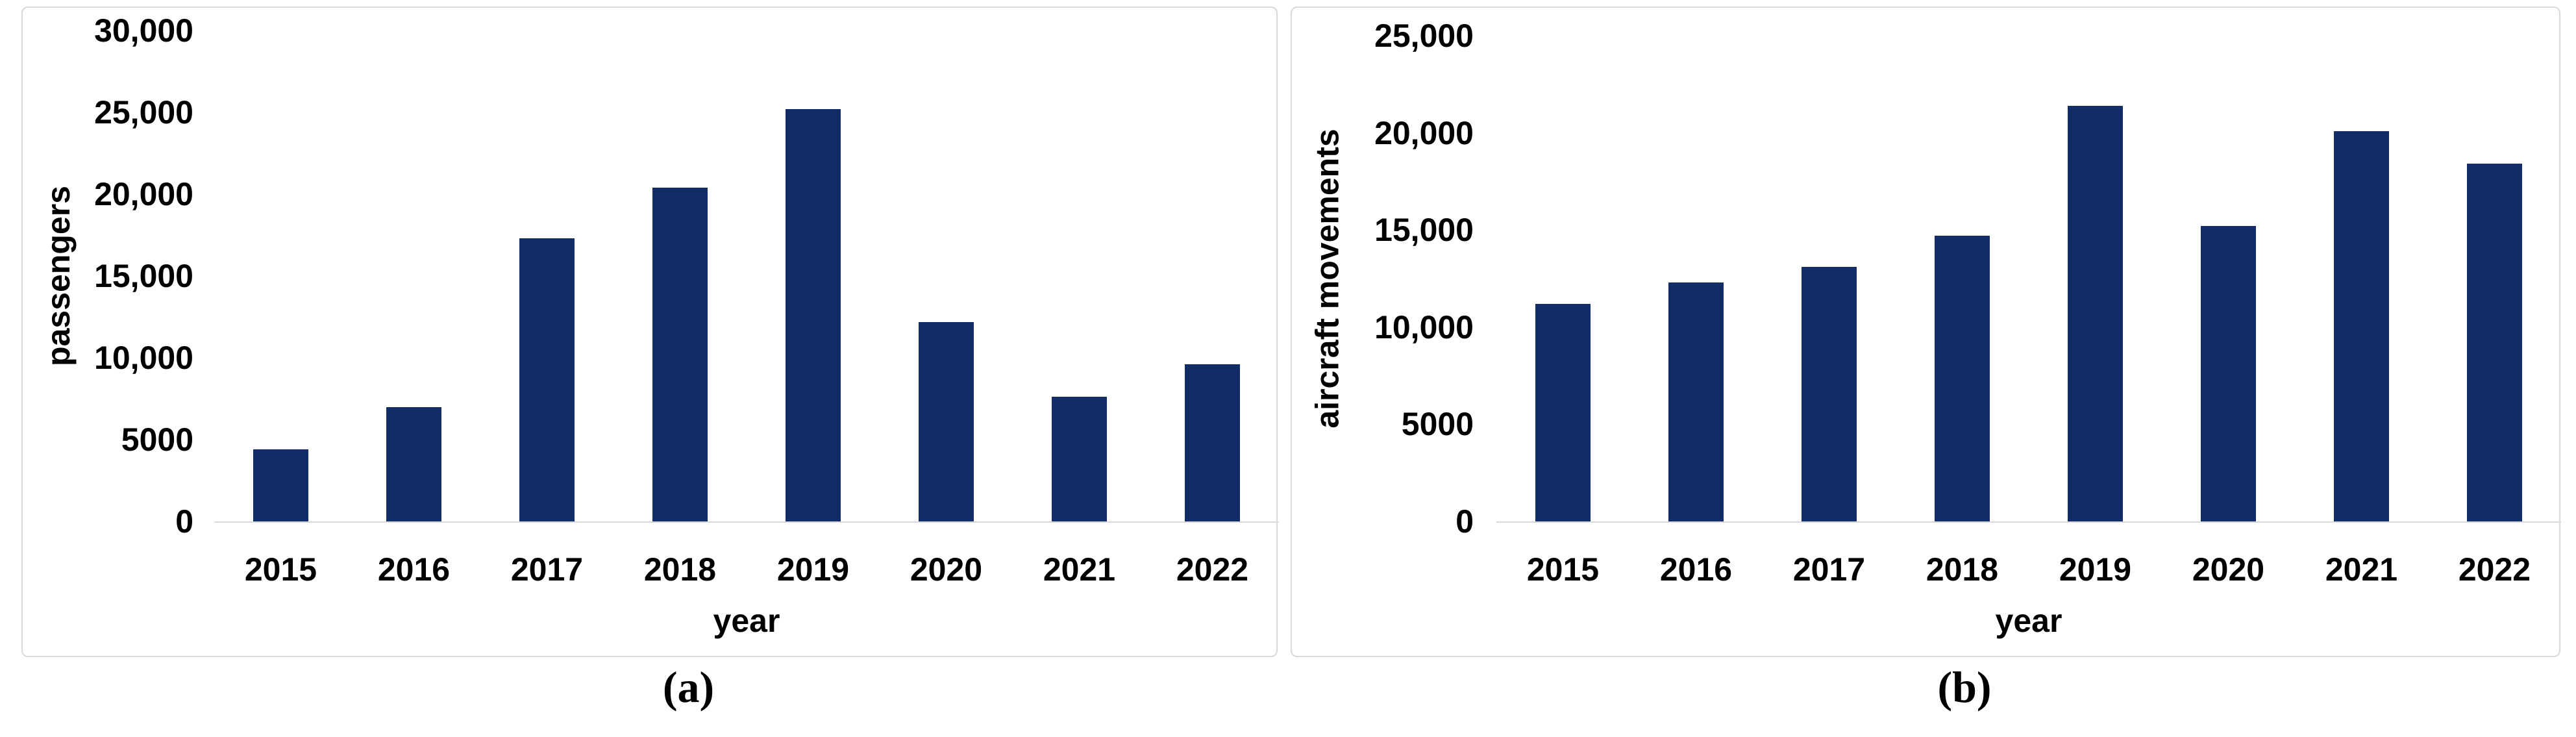 The height and width of the screenshot is (737, 2576). What do you see at coordinates (1383, 278) in the screenshot?
I see `y-axis-ticks: 0 5000 10,000 15,000 20,000 25,000` at bounding box center [1383, 278].